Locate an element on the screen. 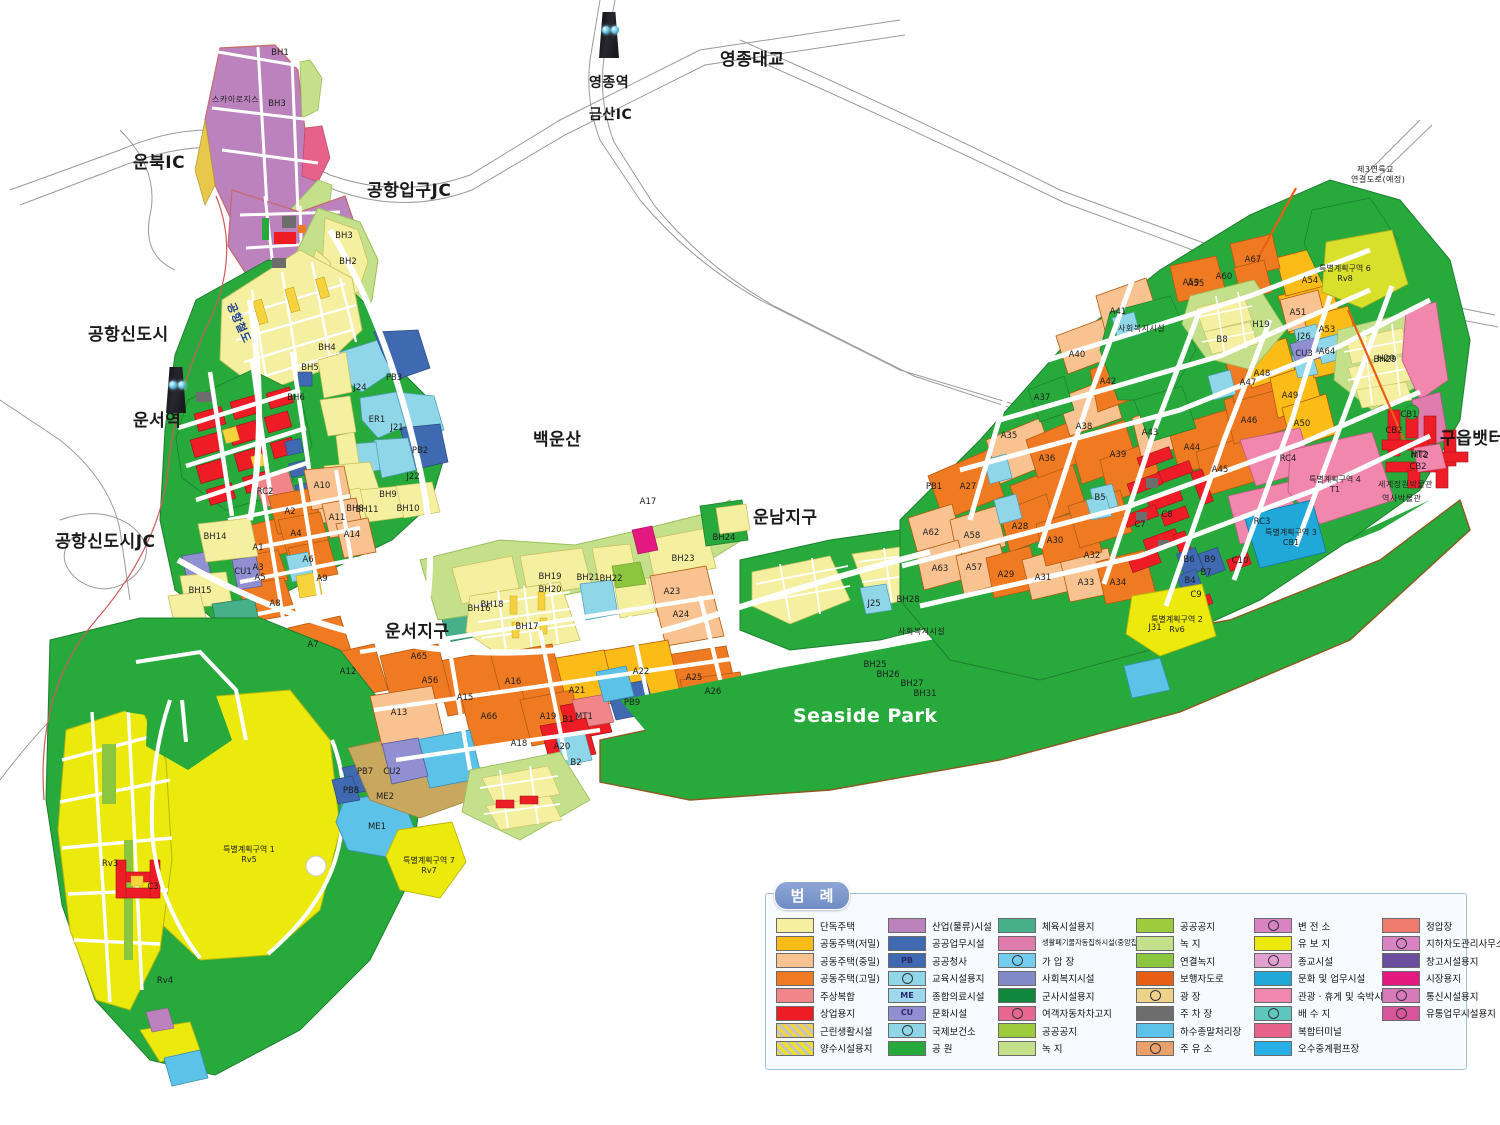 The width and height of the screenshot is (1500, 1125). block-label: A21 is located at coordinates (577, 691).